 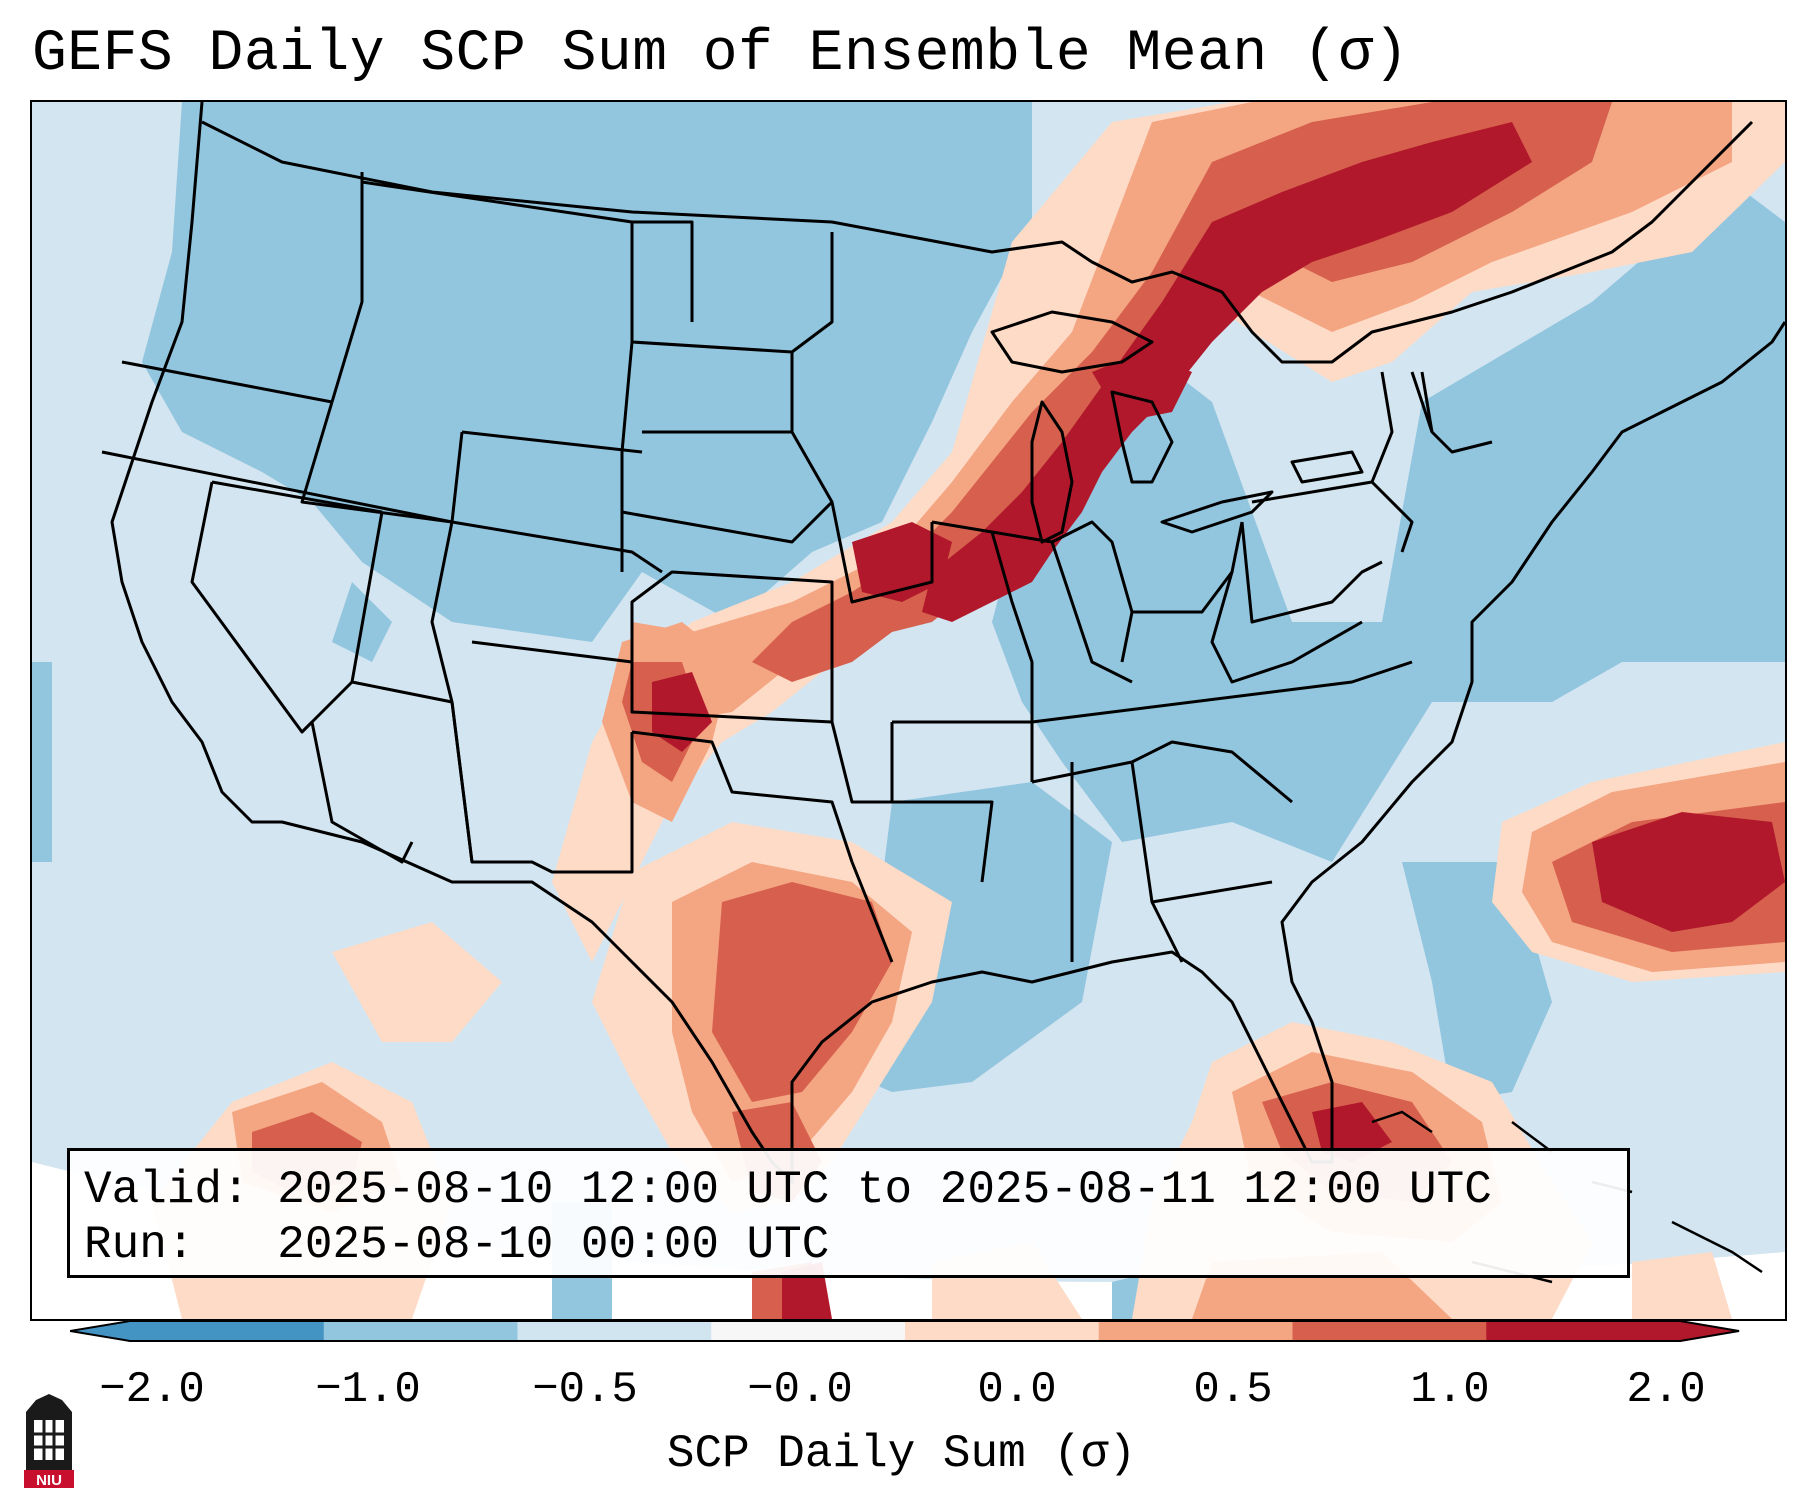 I want to click on colorbar-outline, so click(x=905, y=1331).